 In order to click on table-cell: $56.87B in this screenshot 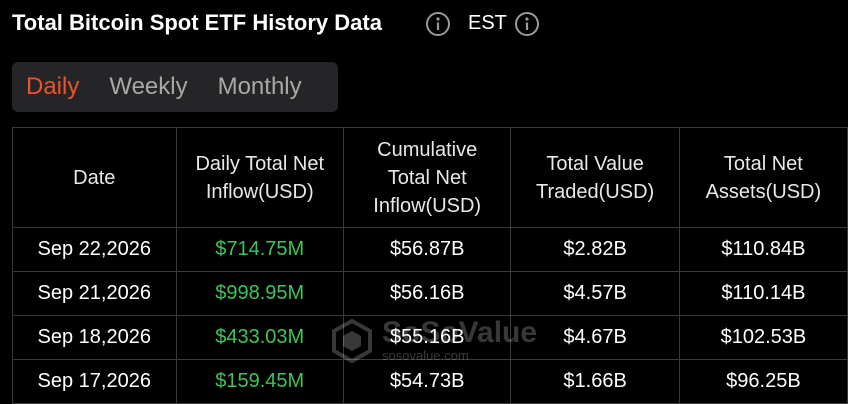, I will do `click(427, 249)`.